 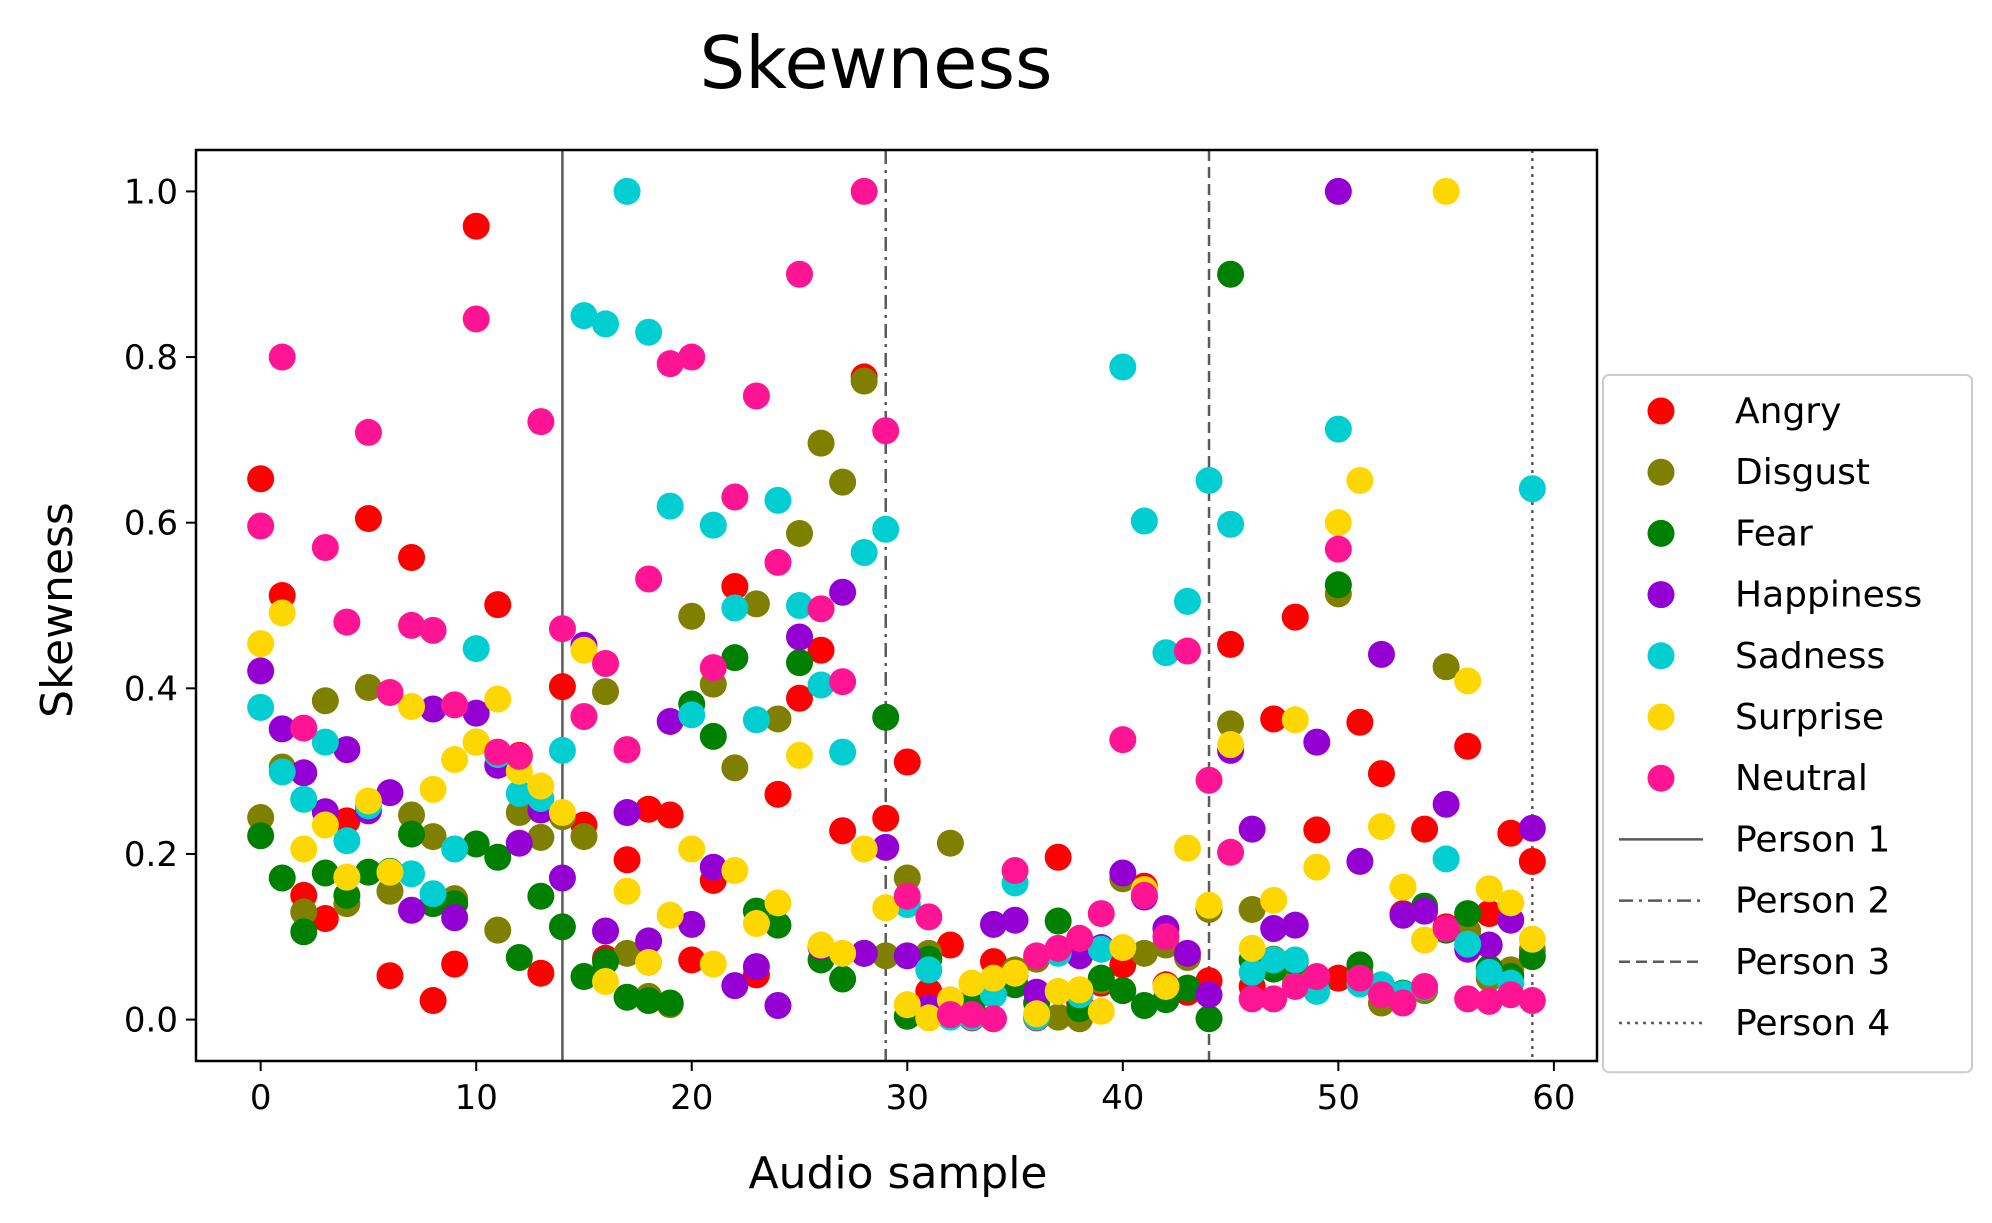 I want to click on y-tick-label: 0.8, so click(x=151, y=358).